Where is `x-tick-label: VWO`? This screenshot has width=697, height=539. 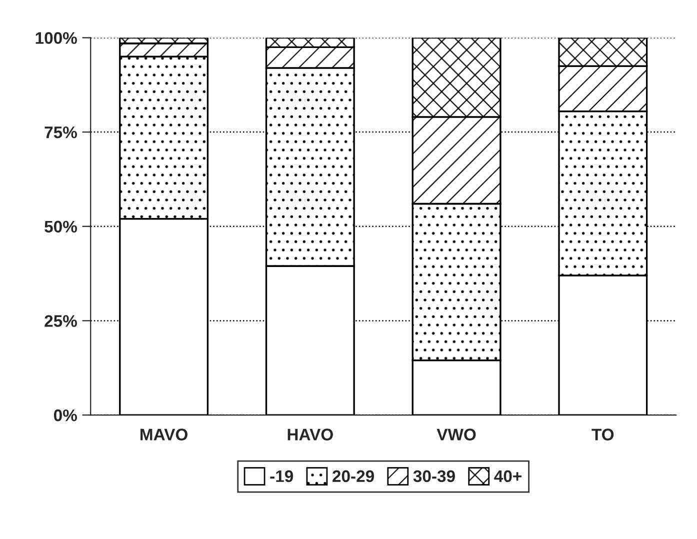
x-tick-label: VWO is located at coordinates (456, 434).